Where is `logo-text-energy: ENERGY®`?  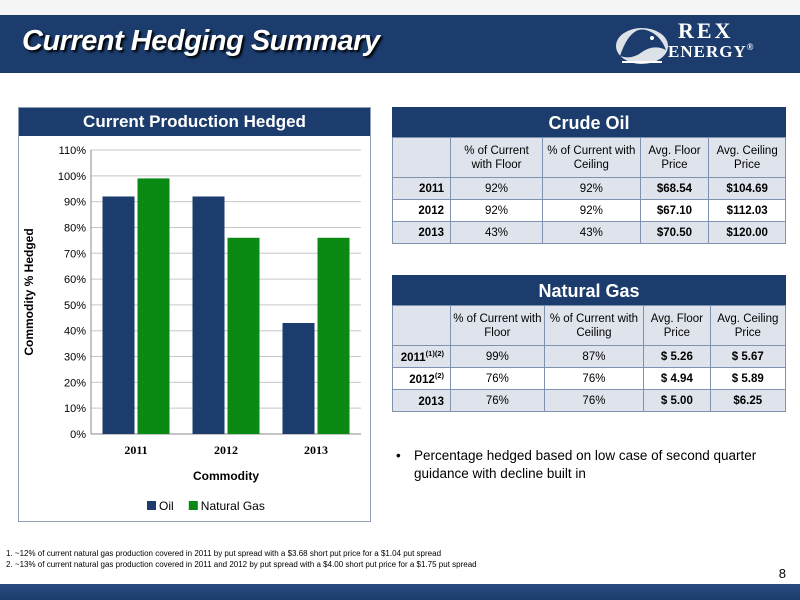 logo-text-energy: ENERGY® is located at coordinates (711, 52).